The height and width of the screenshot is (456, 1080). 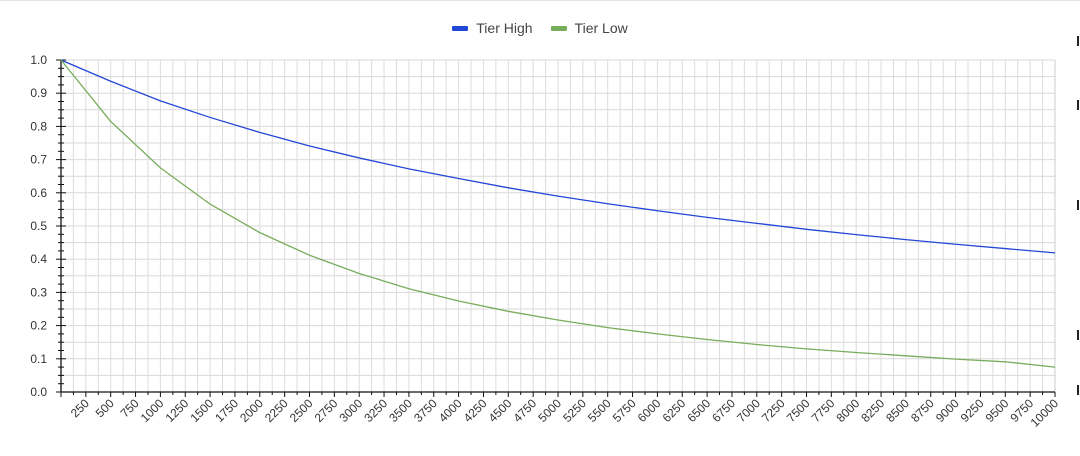 I want to click on x-tick-label: 1750, so click(x=226, y=410).